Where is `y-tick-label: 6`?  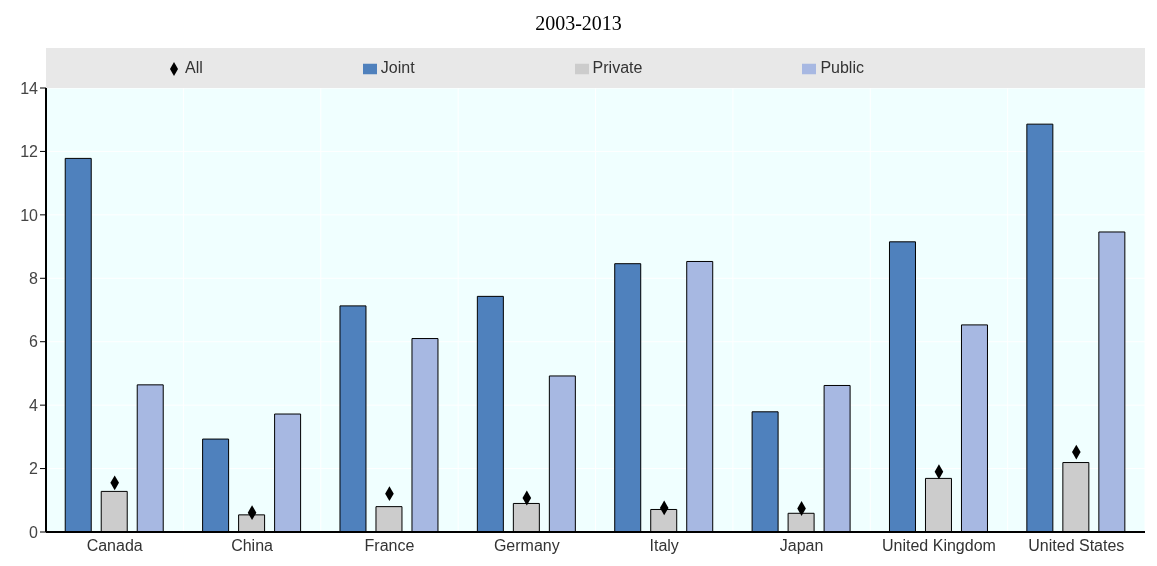
y-tick-label: 6 is located at coordinates (34, 342).